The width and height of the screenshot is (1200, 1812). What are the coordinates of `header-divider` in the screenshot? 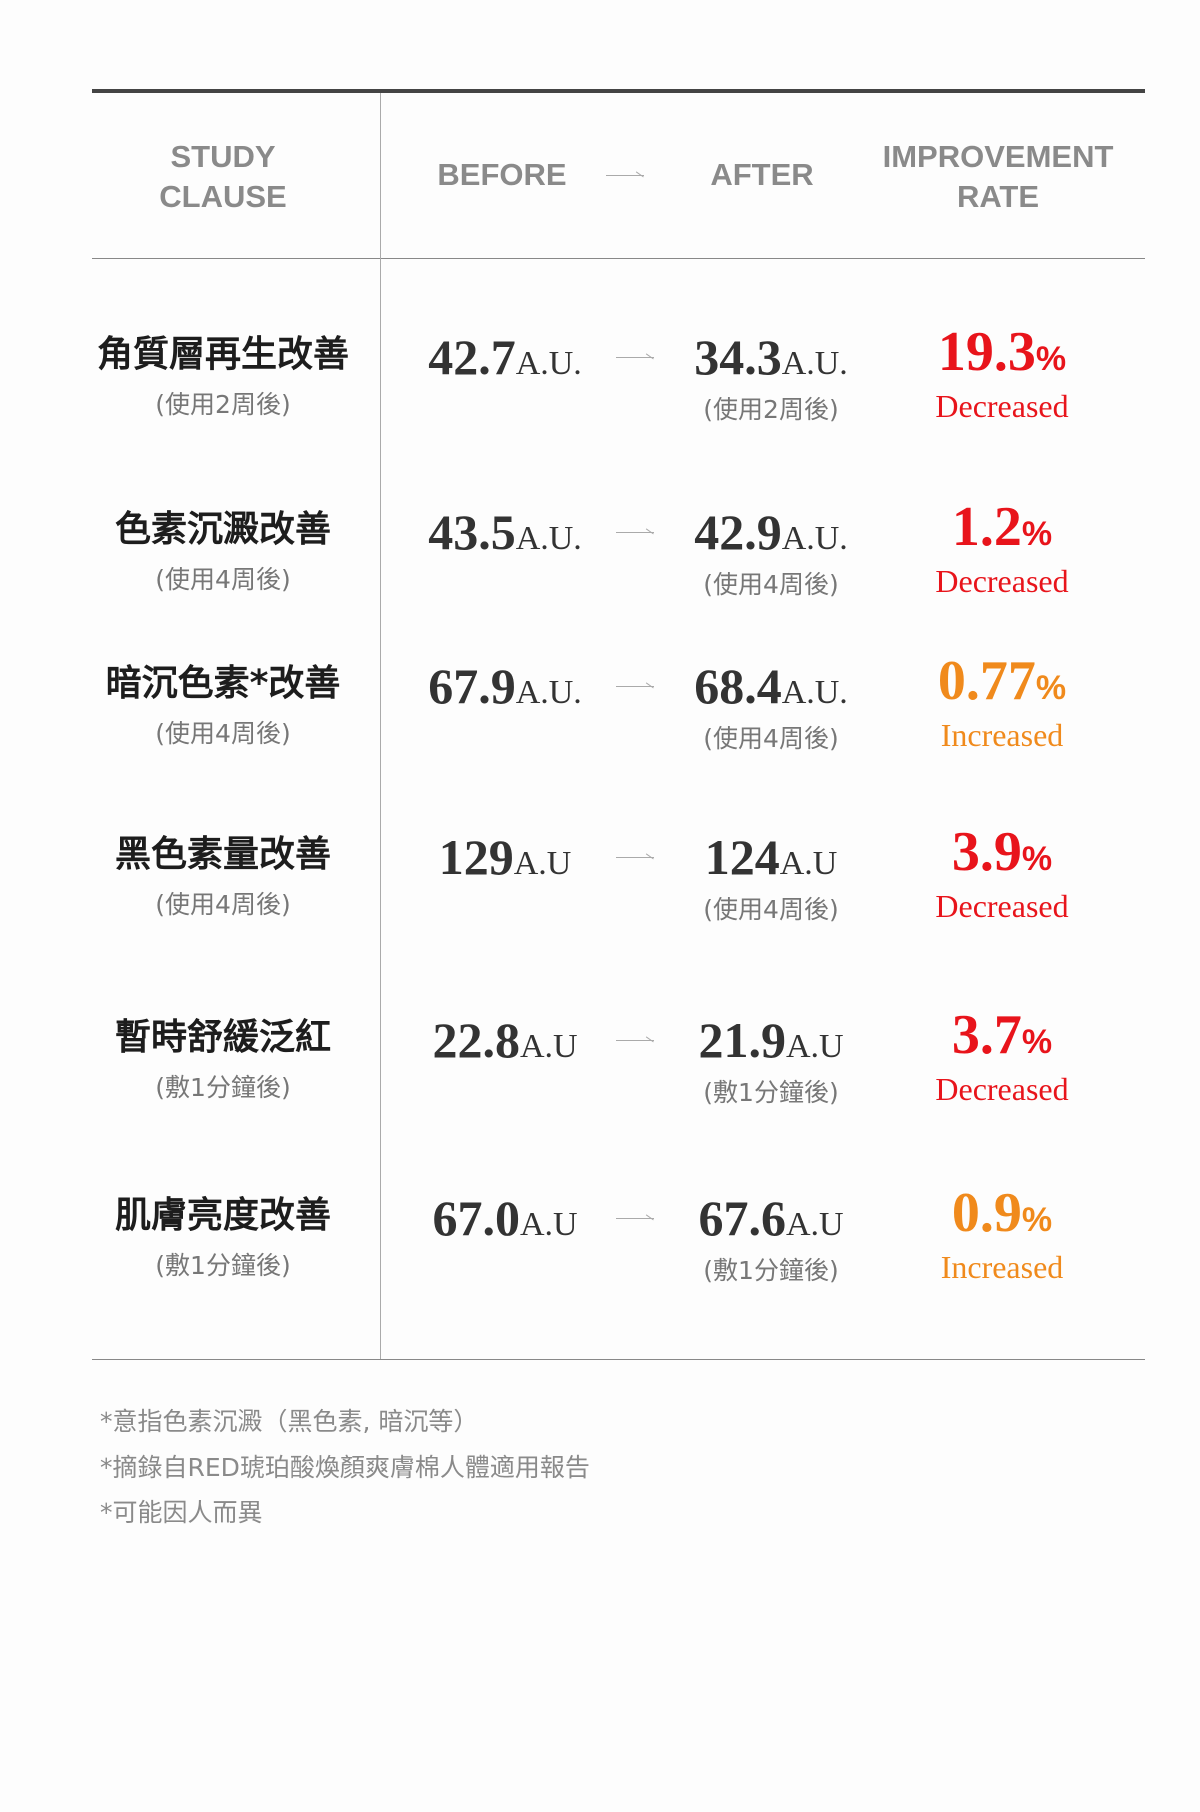 It's located at (618, 258).